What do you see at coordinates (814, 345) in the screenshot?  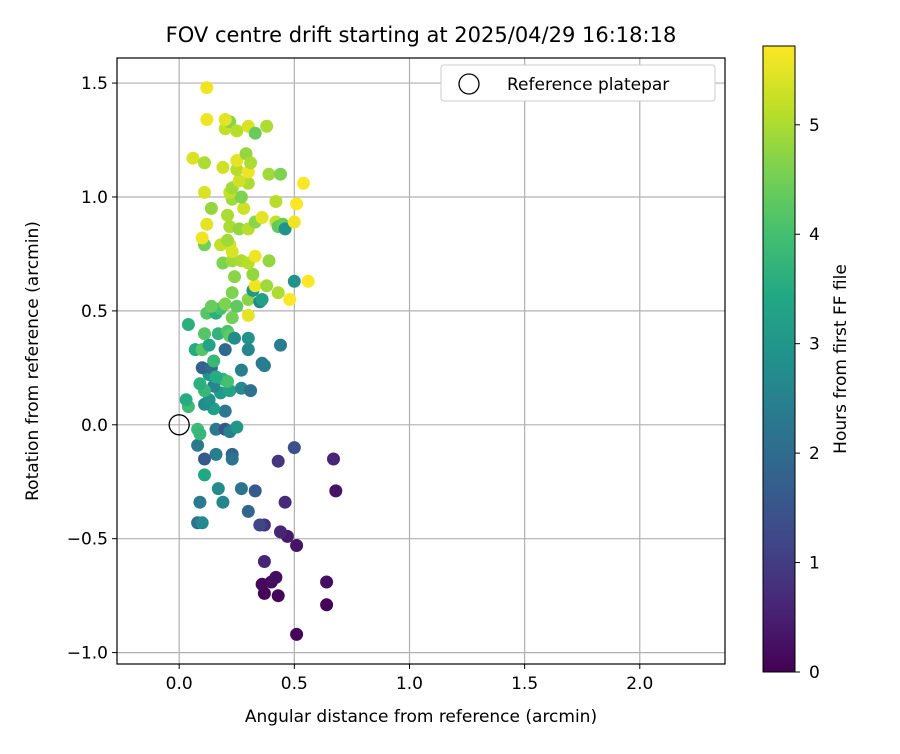 I see `colorbar-tick-label: 3` at bounding box center [814, 345].